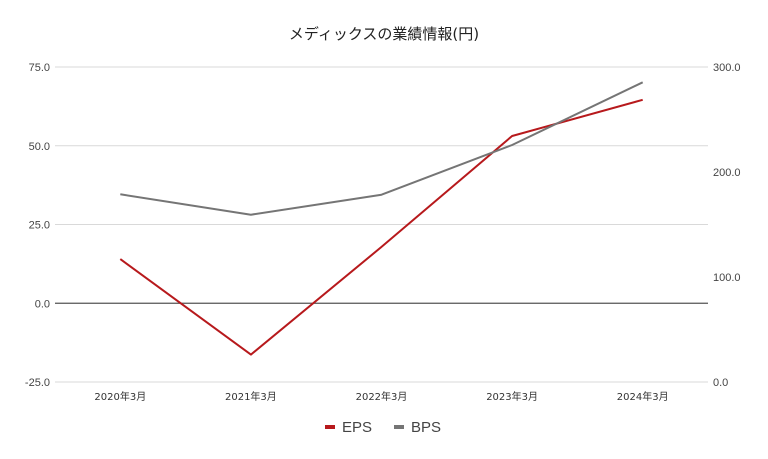 Image resolution: width=768 pixels, height=459 pixels. Describe the element at coordinates (383, 427) in the screenshot. I see `legend: EPS BPS` at that location.